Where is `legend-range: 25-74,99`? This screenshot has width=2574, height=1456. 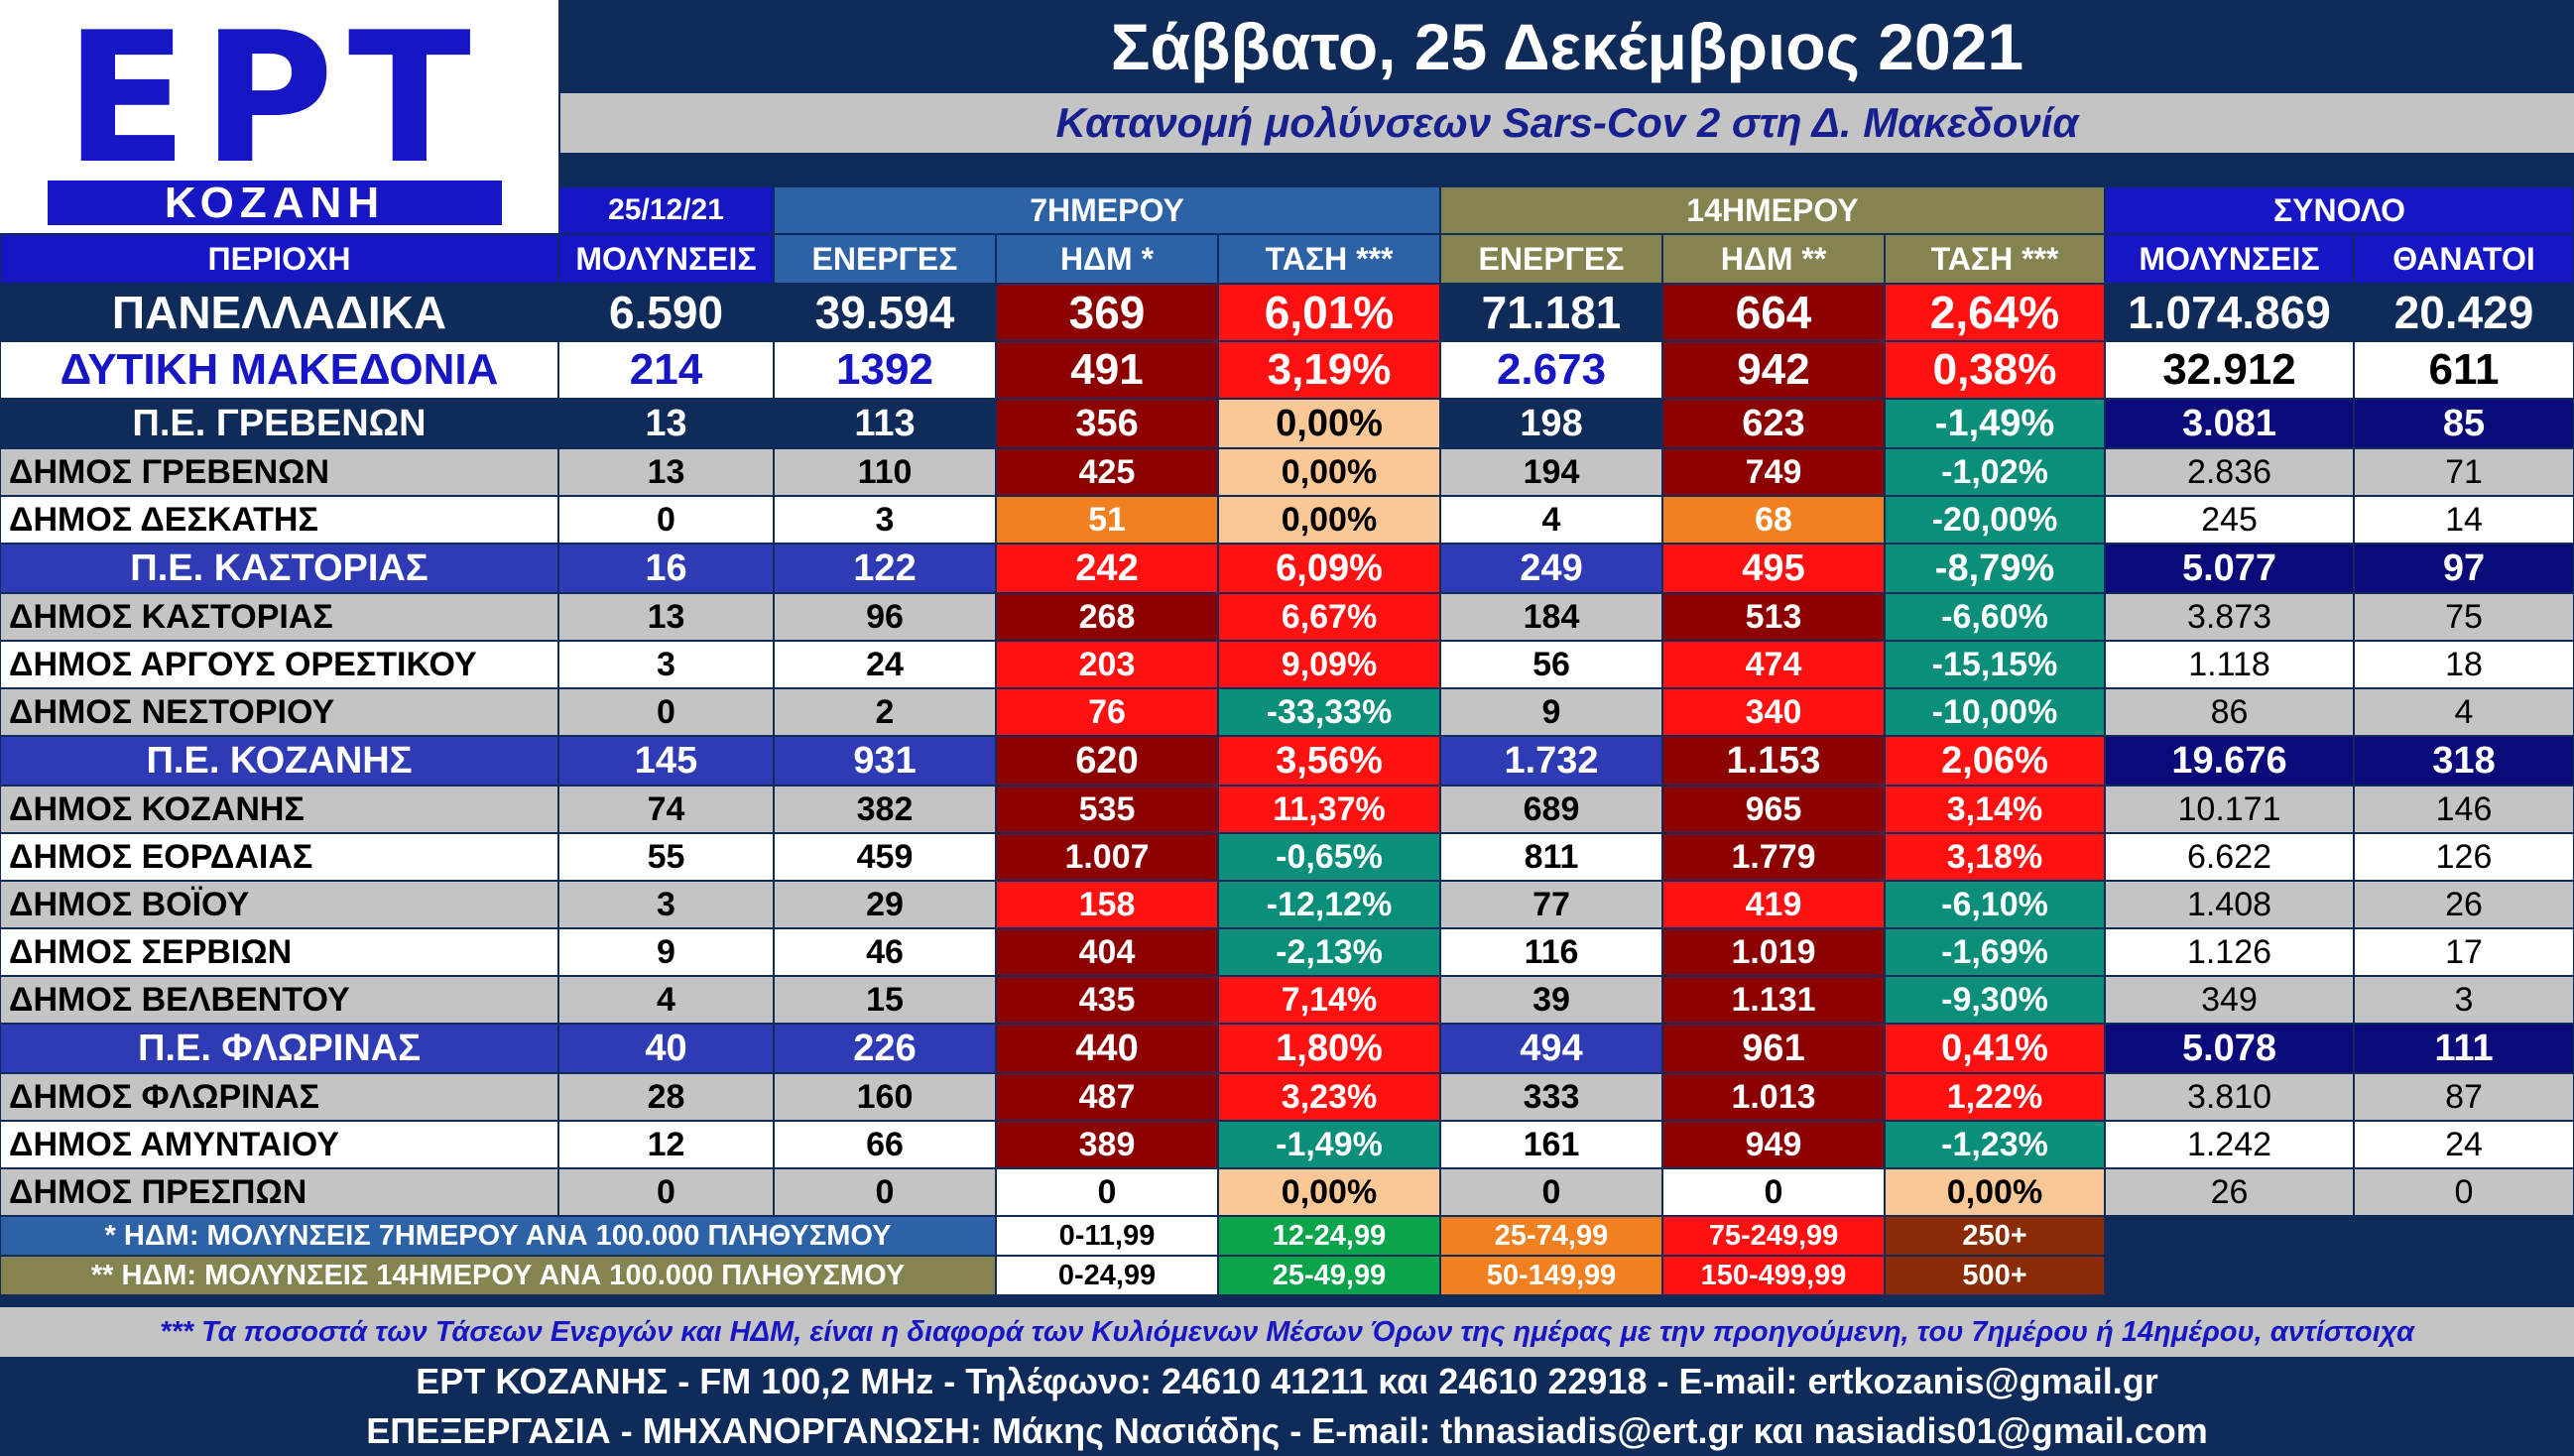
legend-range: 25-74,99 is located at coordinates (1551, 1236).